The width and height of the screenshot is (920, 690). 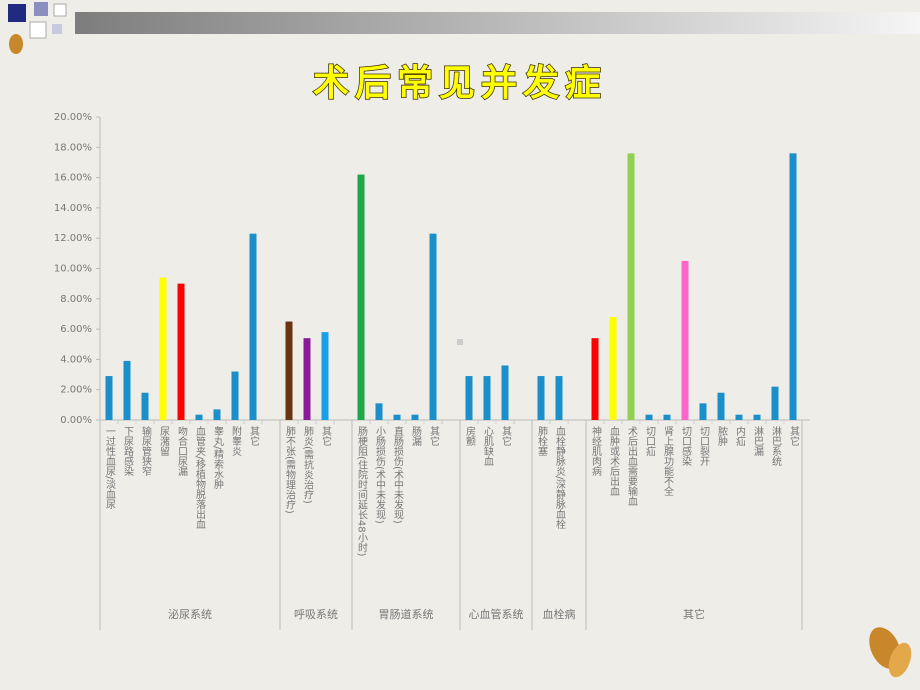 What do you see at coordinates (596, 451) in the screenshot?
I see `x-tick-label: 神经肌肉病` at bounding box center [596, 451].